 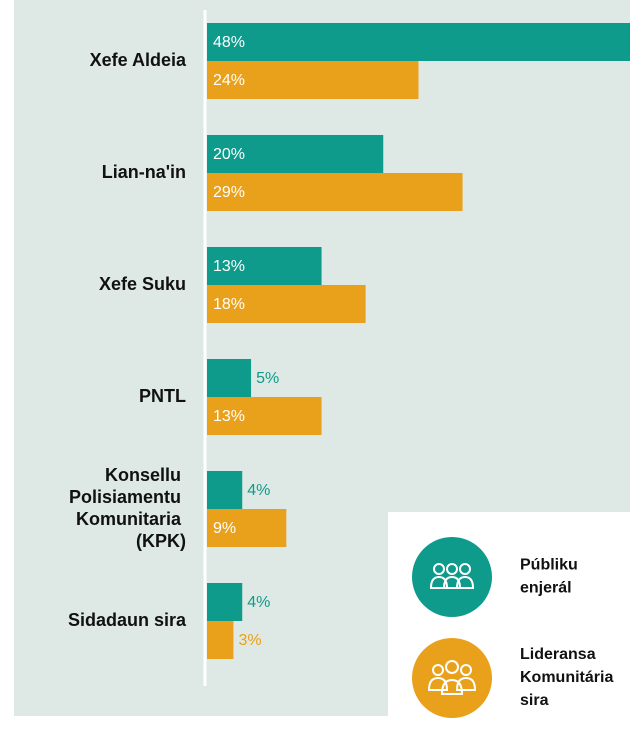 What do you see at coordinates (249, 640) in the screenshot?
I see `value-label: 3%` at bounding box center [249, 640].